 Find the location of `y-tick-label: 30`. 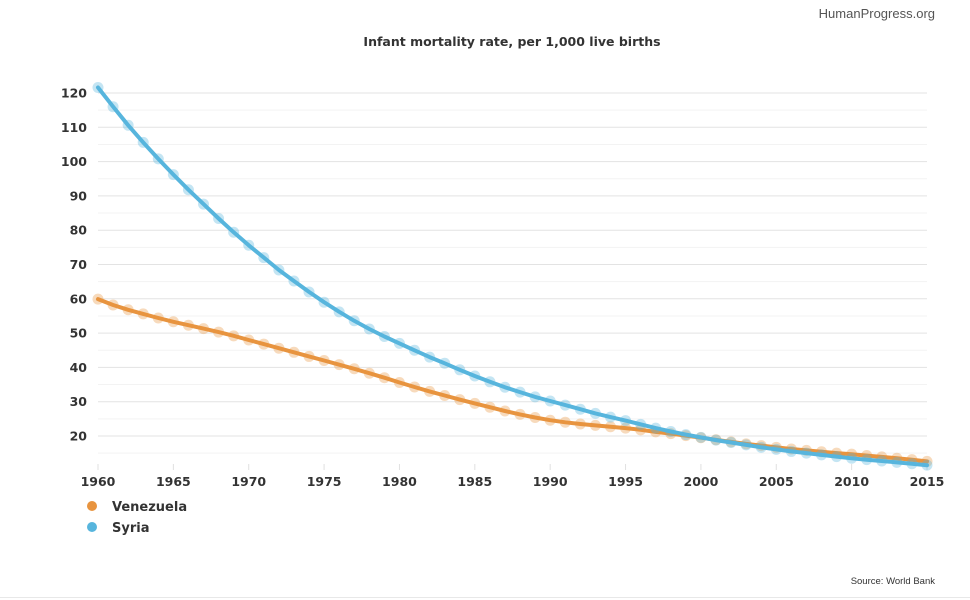

y-tick-label: 30 is located at coordinates (79, 401).